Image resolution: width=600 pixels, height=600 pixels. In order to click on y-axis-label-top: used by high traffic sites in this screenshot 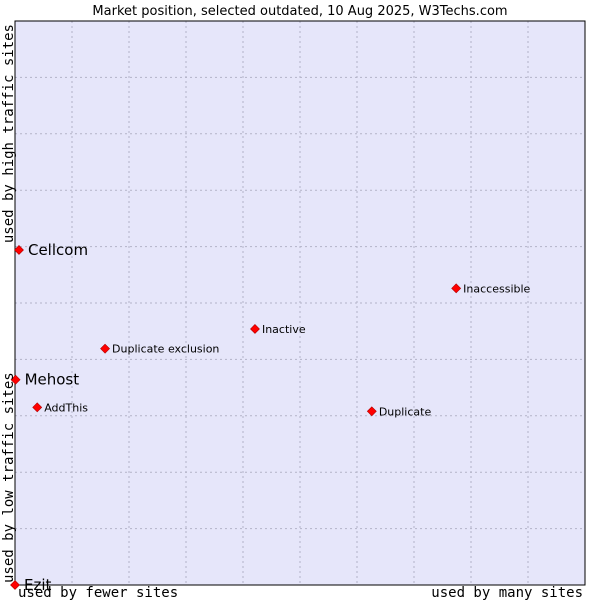, I will do `click(9, 133)`.